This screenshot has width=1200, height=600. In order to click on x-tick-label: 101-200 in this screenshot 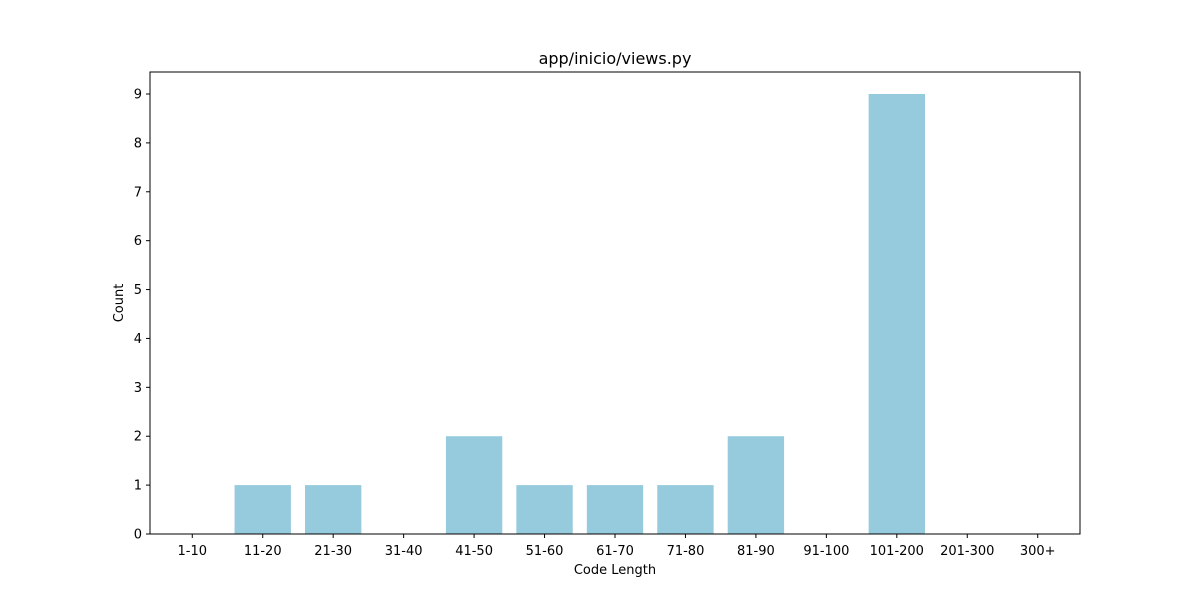, I will do `click(897, 551)`.